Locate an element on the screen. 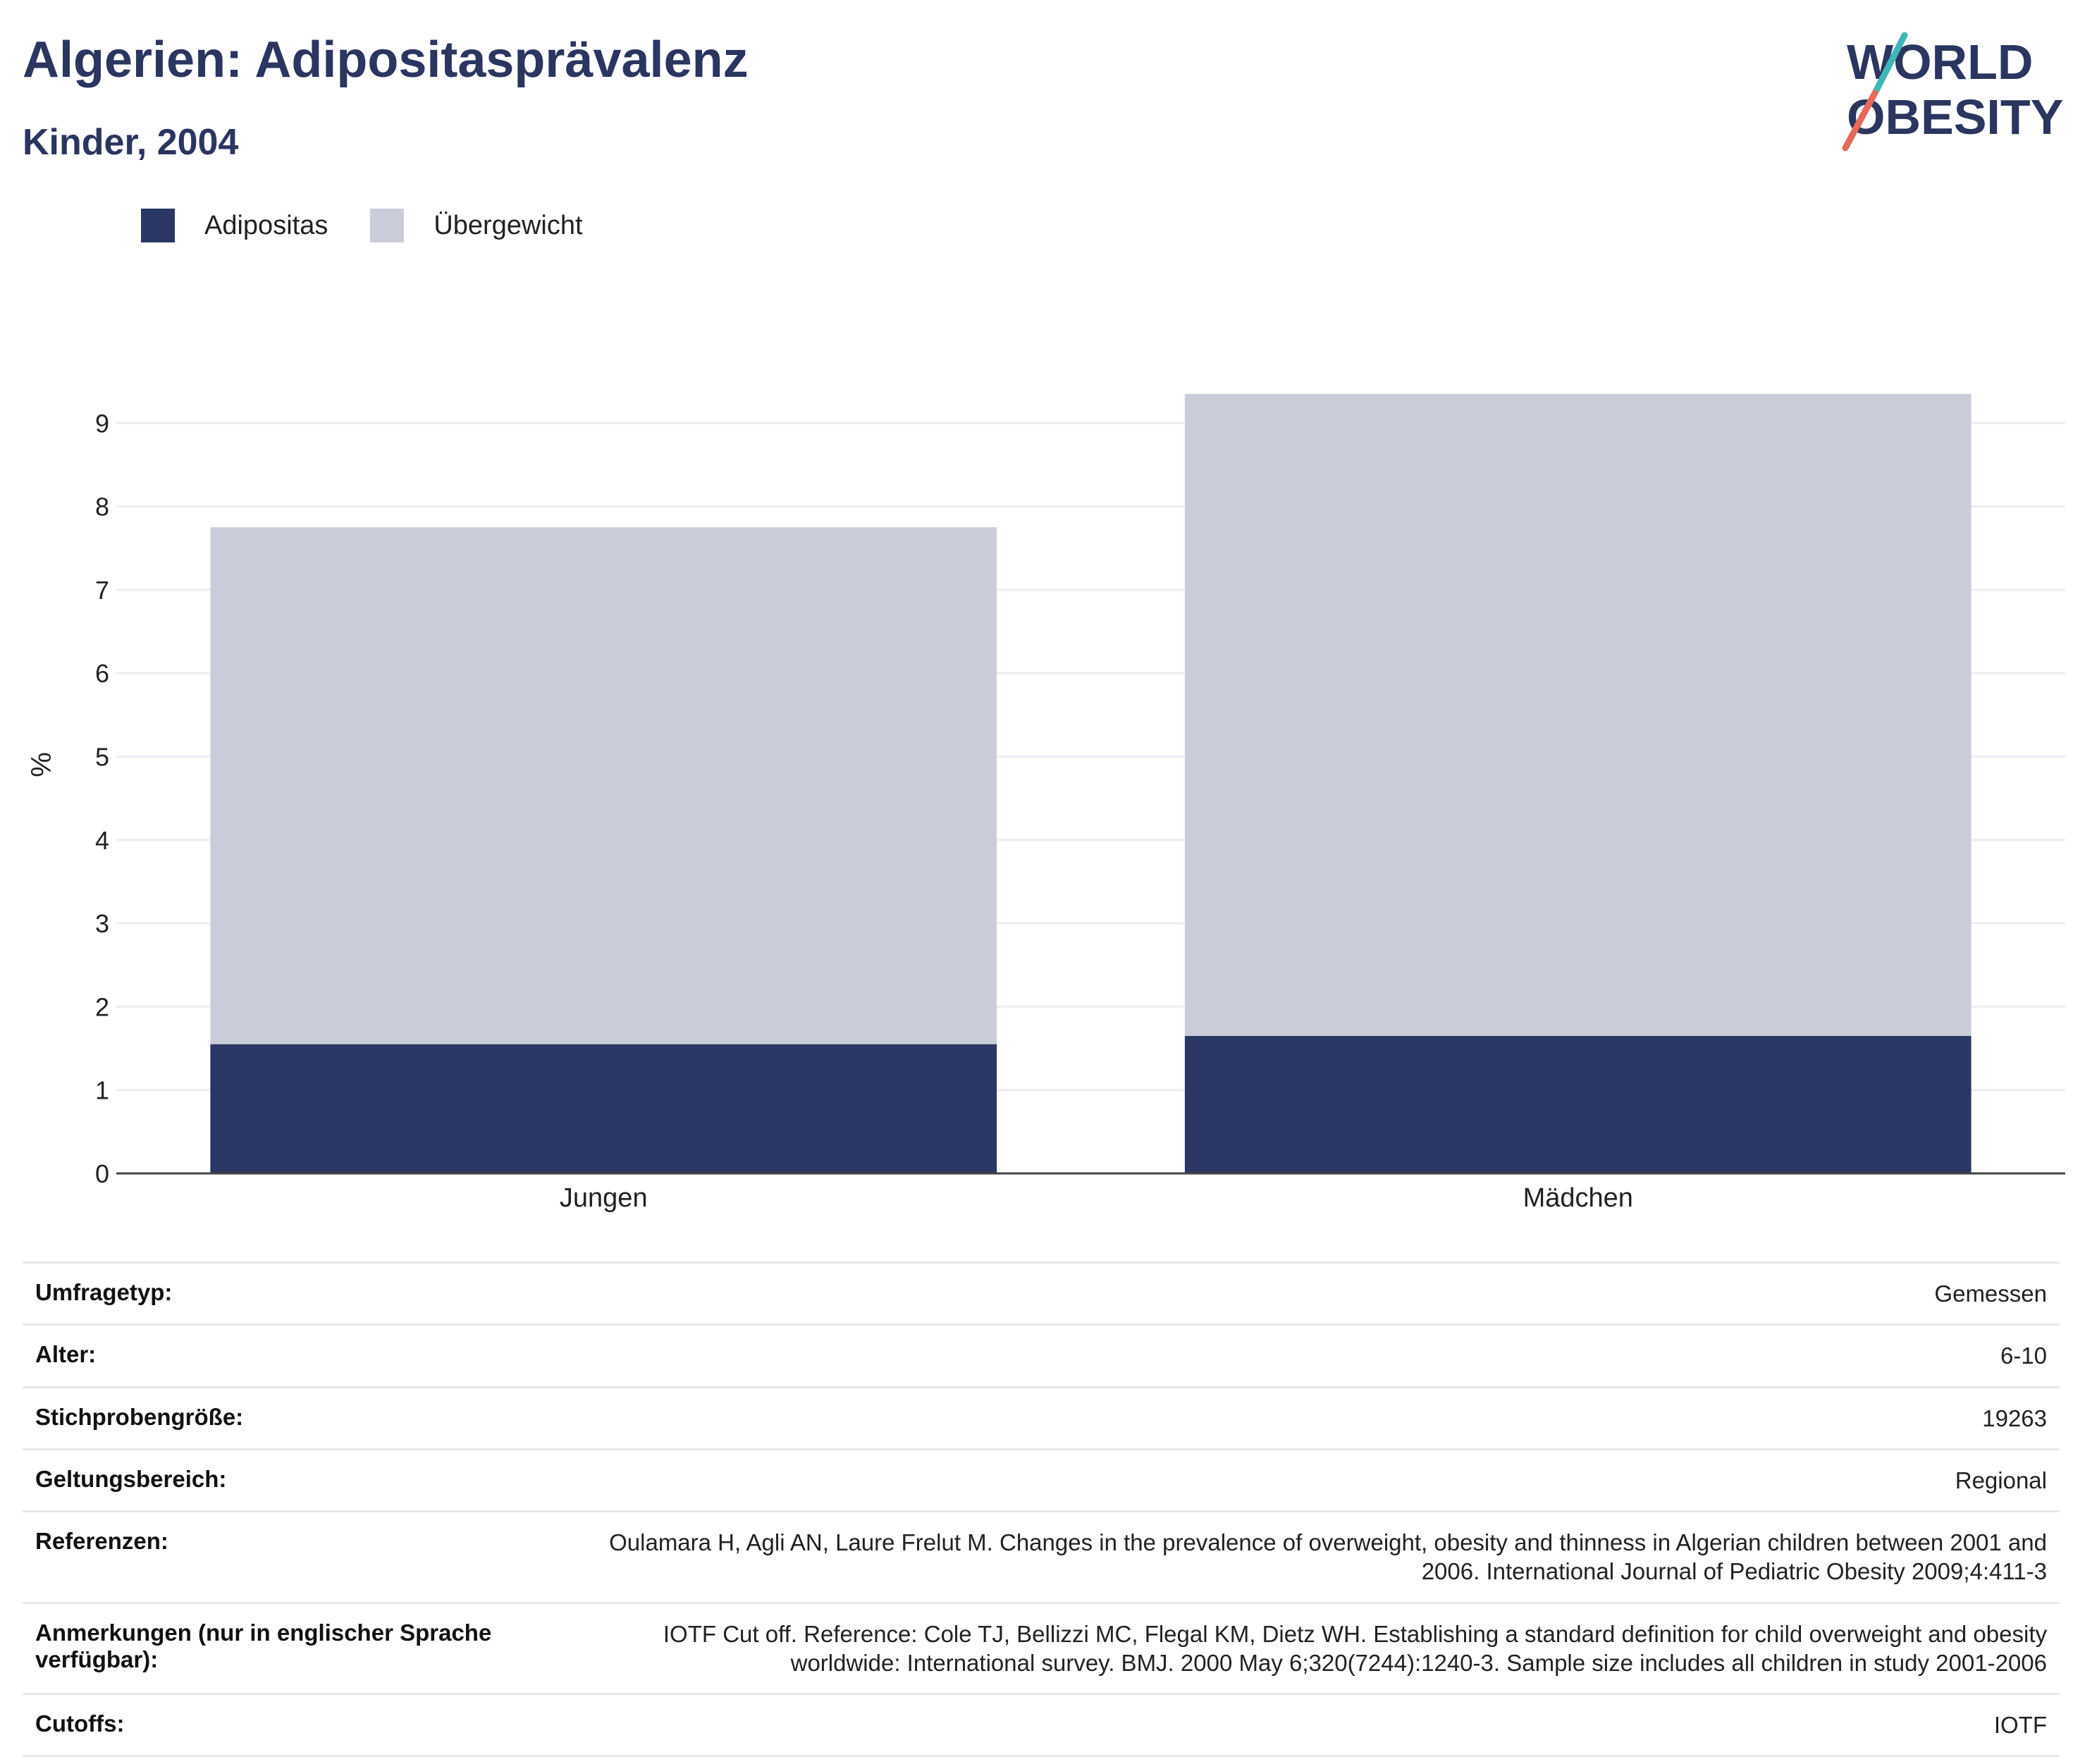 This screenshot has height=1764, width=2085. metadata-row: Umfragetyp: Gemessen is located at coordinates (1041, 1293).